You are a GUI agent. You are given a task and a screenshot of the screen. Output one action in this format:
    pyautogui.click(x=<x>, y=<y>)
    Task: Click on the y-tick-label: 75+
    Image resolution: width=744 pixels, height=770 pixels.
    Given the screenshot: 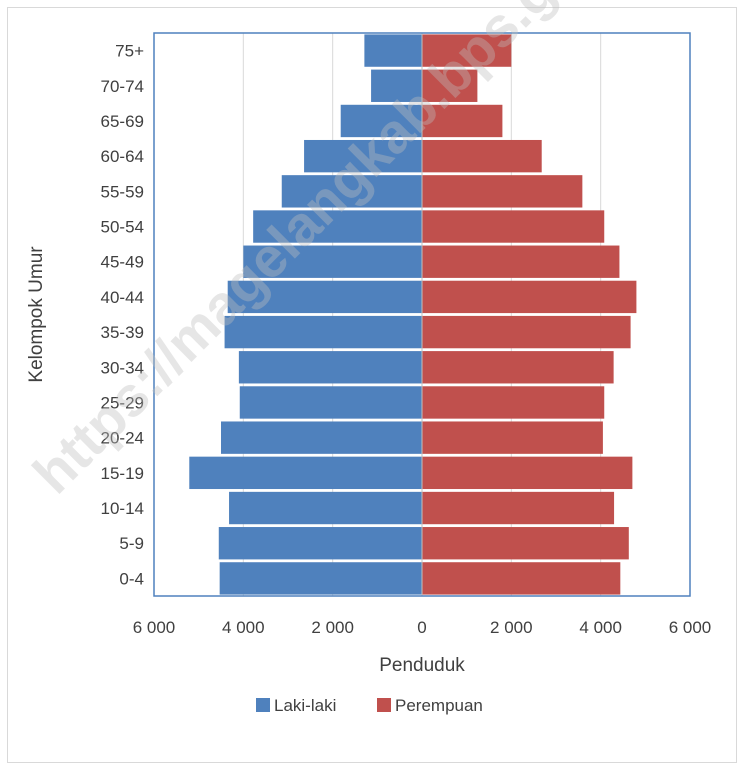 What is the action you would take?
    pyautogui.click(x=129, y=51)
    